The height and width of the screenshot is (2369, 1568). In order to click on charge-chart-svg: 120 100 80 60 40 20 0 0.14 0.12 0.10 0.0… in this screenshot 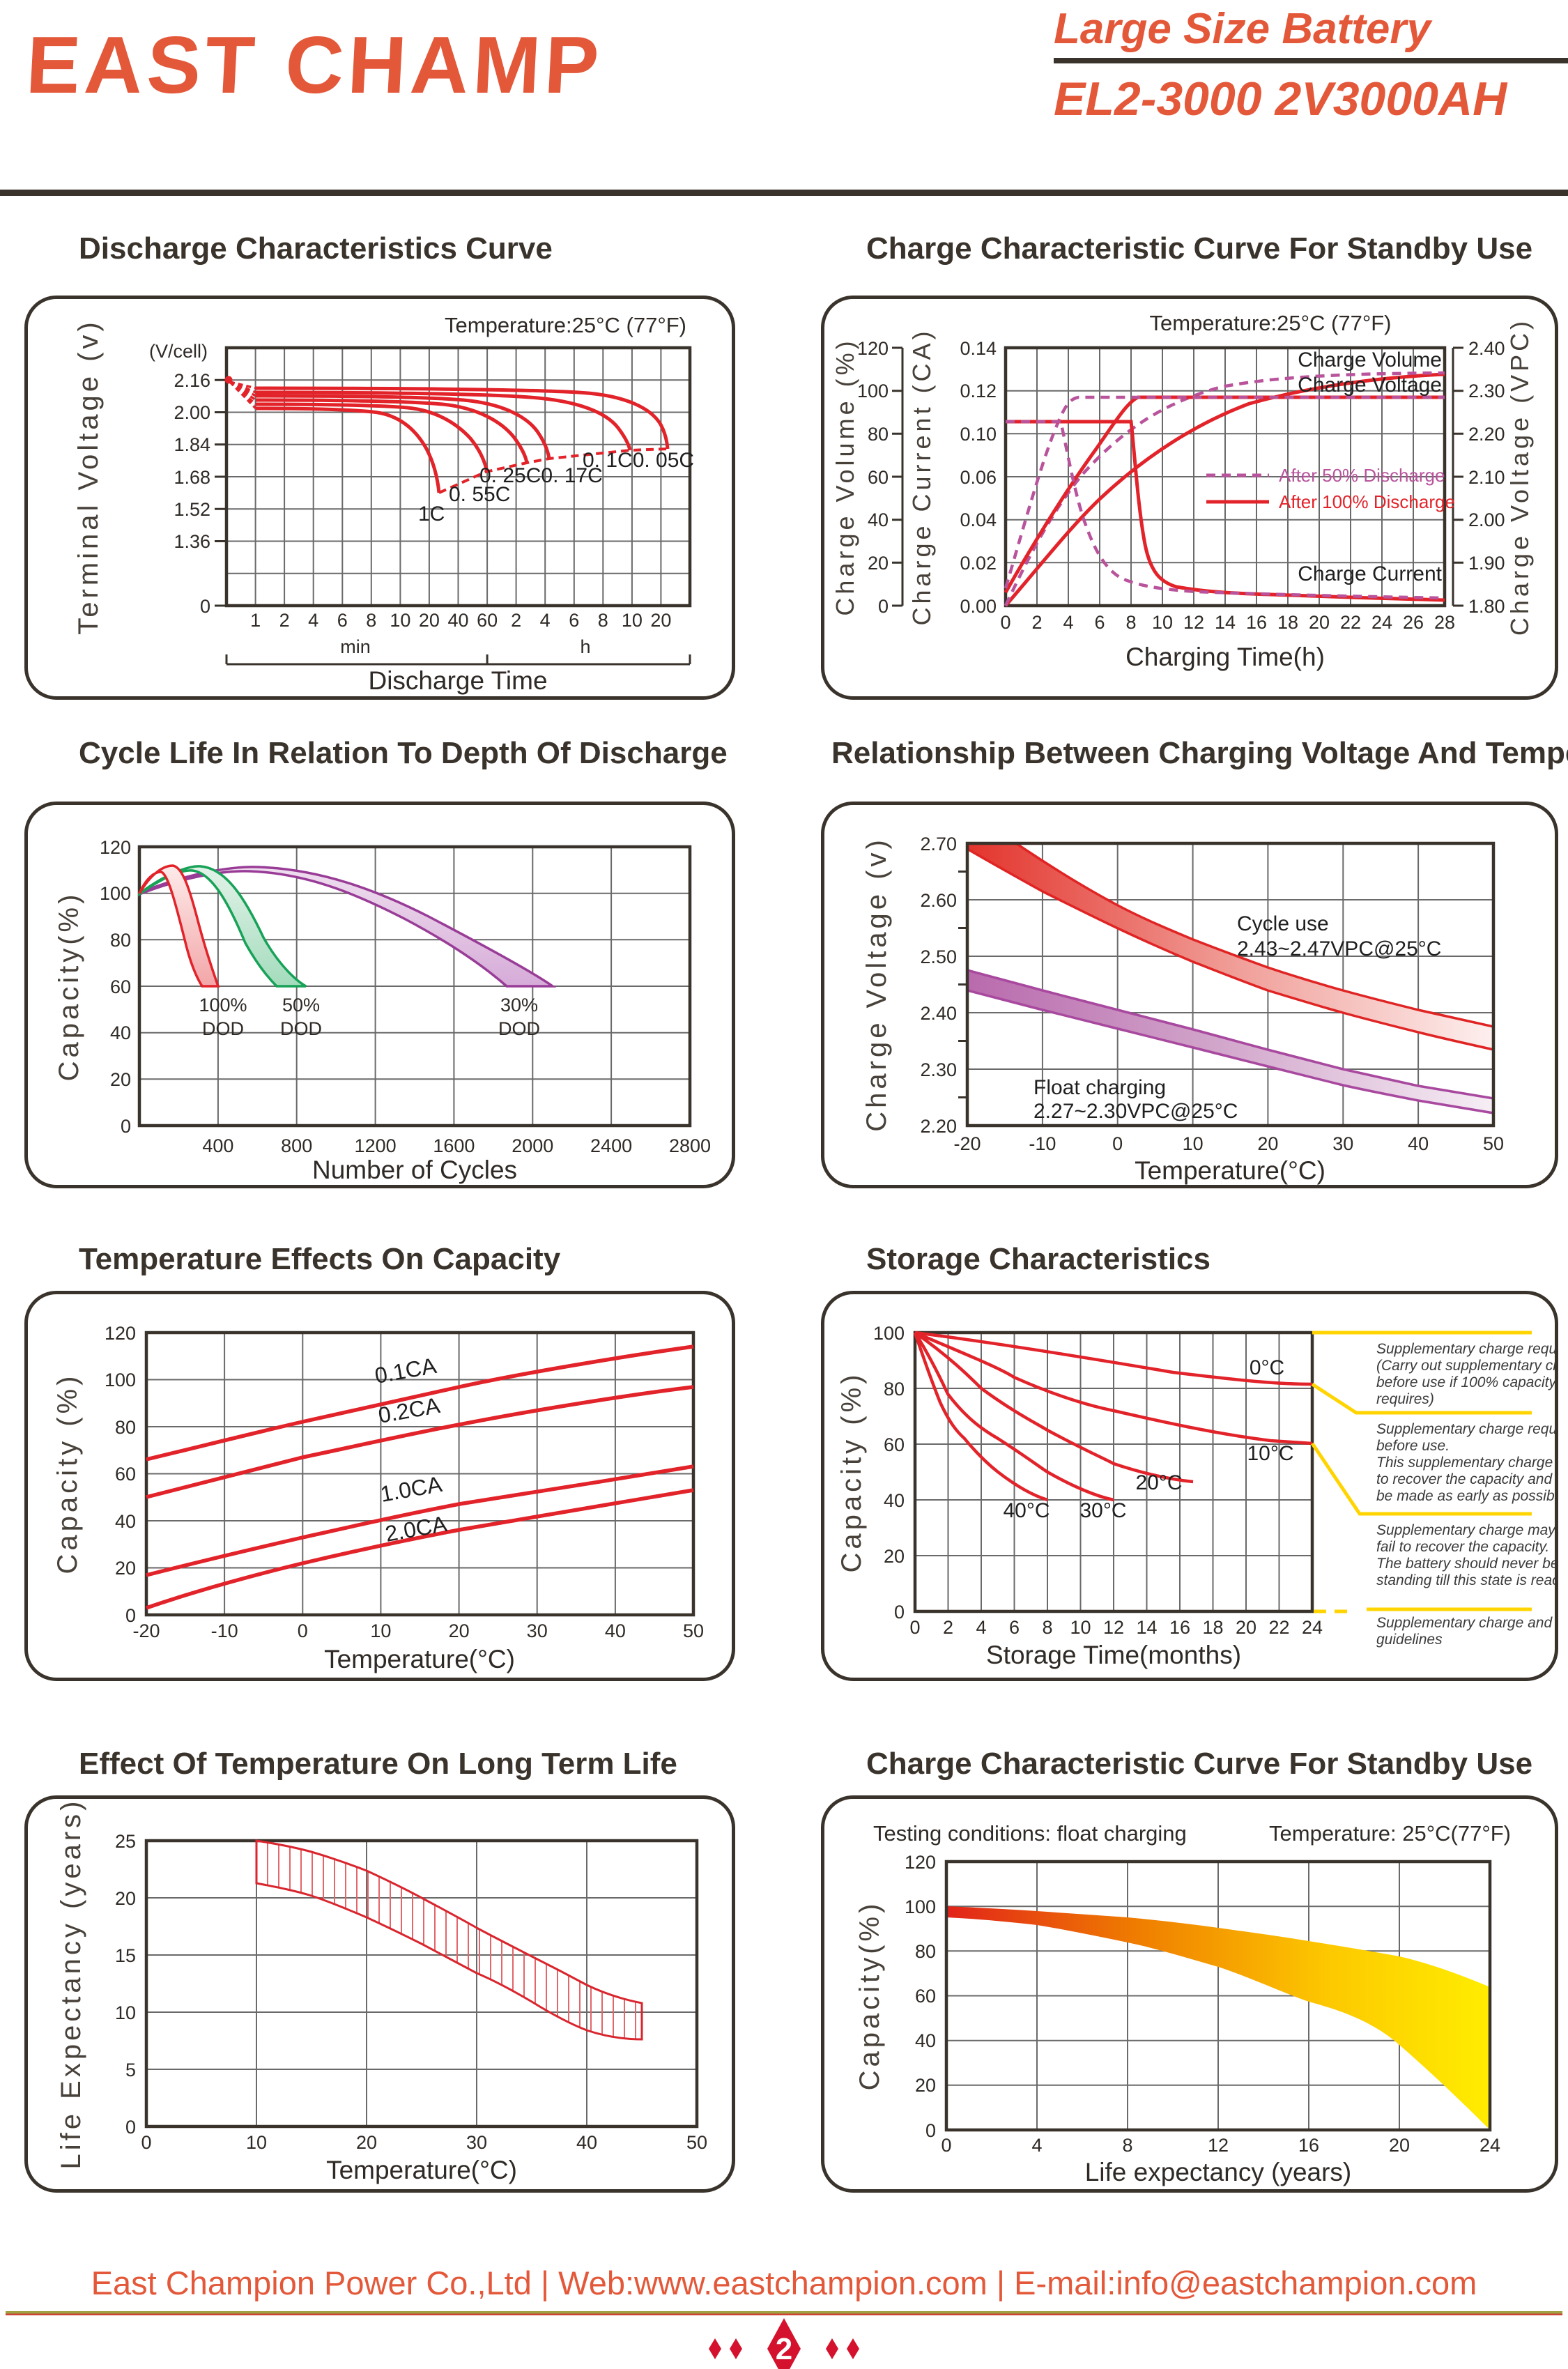, I will do `click(1182, 491)`.